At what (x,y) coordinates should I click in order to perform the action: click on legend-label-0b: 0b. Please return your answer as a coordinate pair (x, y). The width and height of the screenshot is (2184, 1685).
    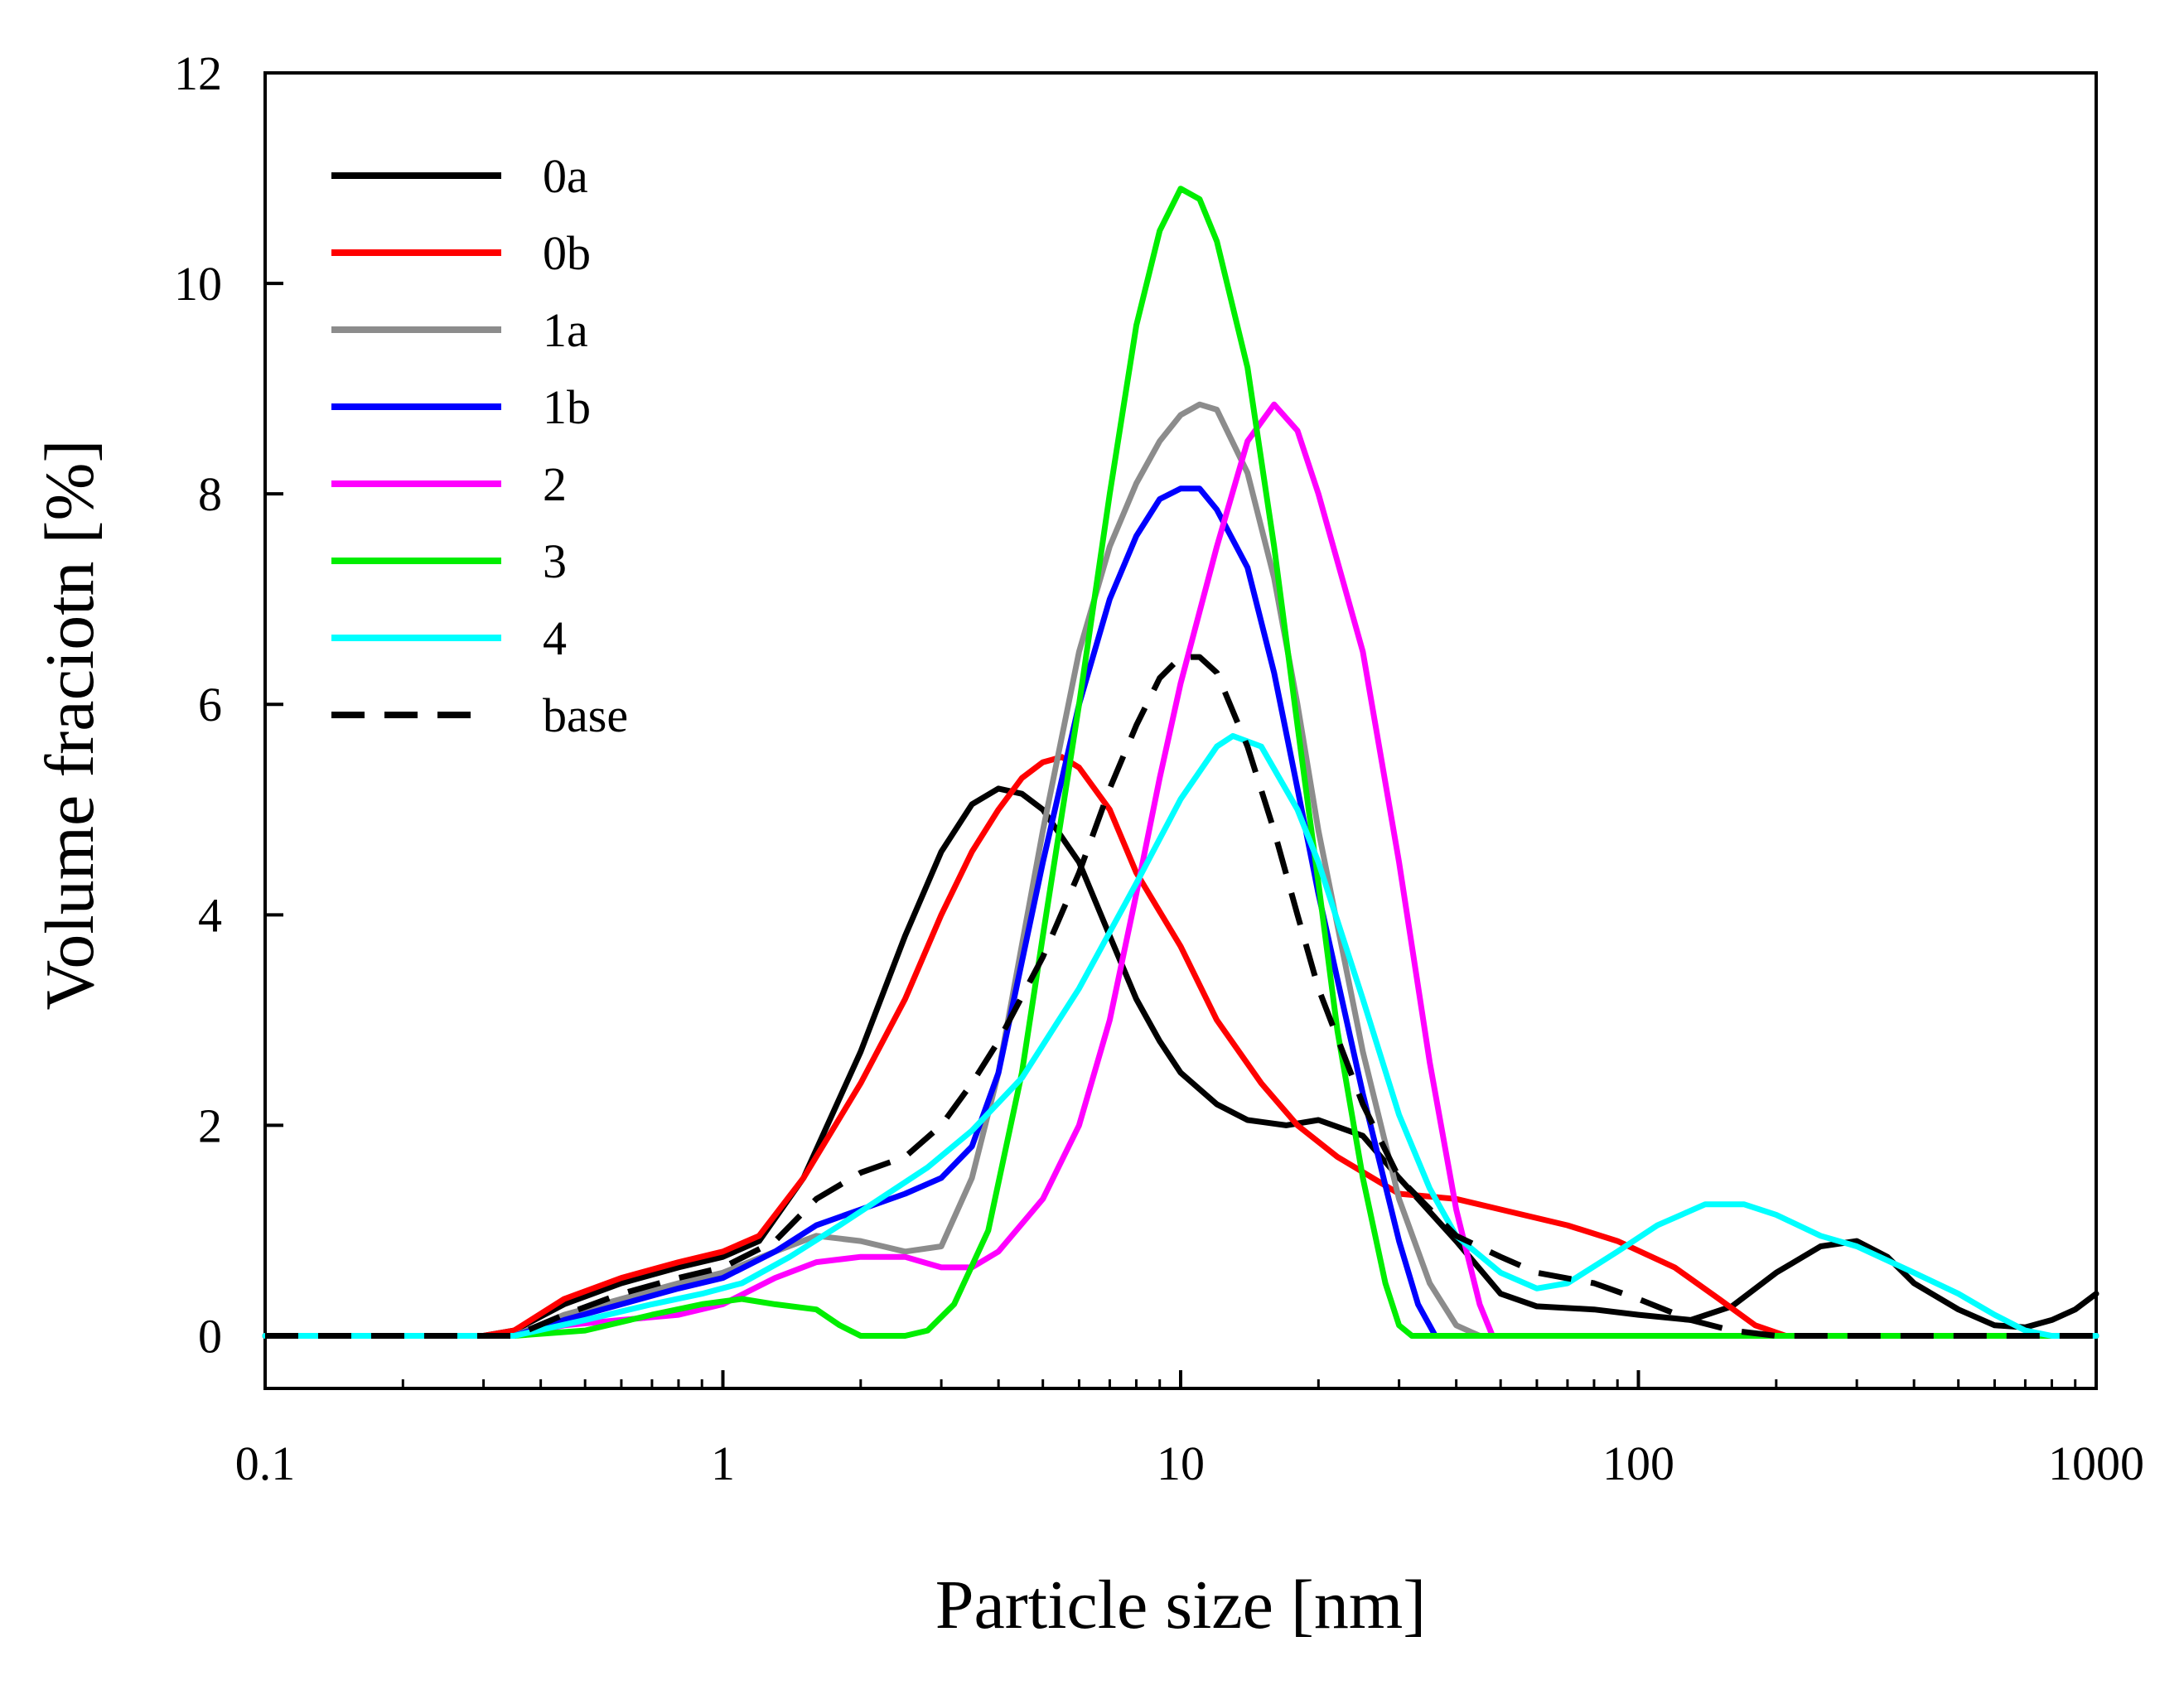
    Looking at the image, I should click on (567, 253).